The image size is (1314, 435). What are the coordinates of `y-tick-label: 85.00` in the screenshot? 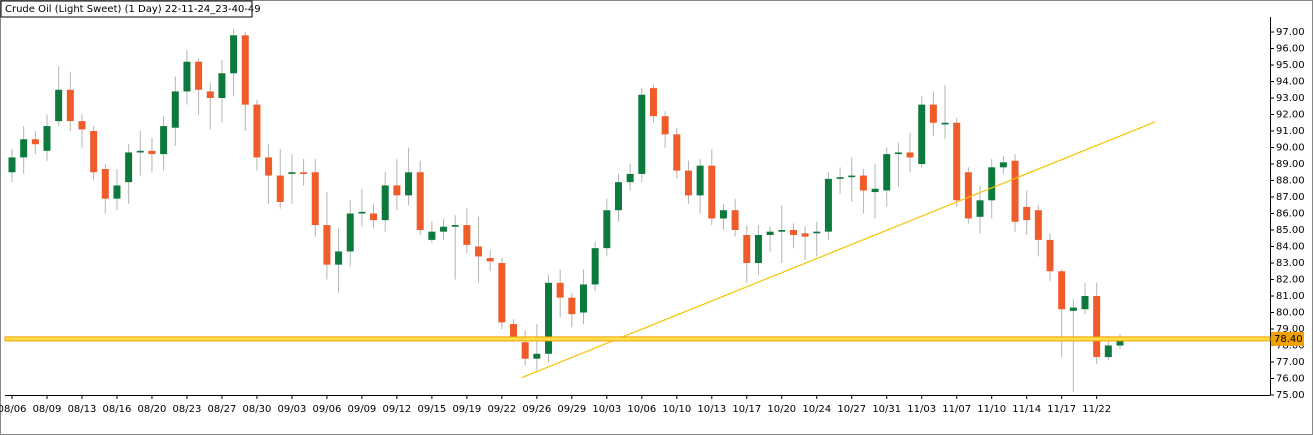 It's located at (1290, 230).